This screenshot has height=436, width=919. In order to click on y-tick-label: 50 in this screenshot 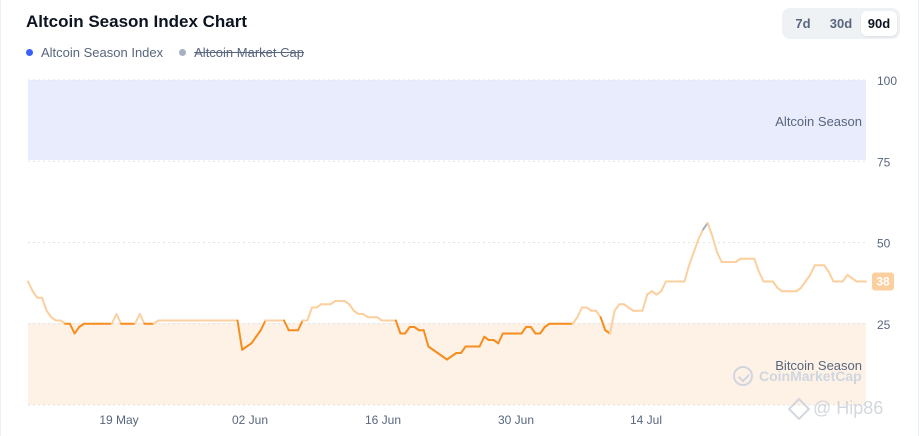, I will do `click(884, 244)`.